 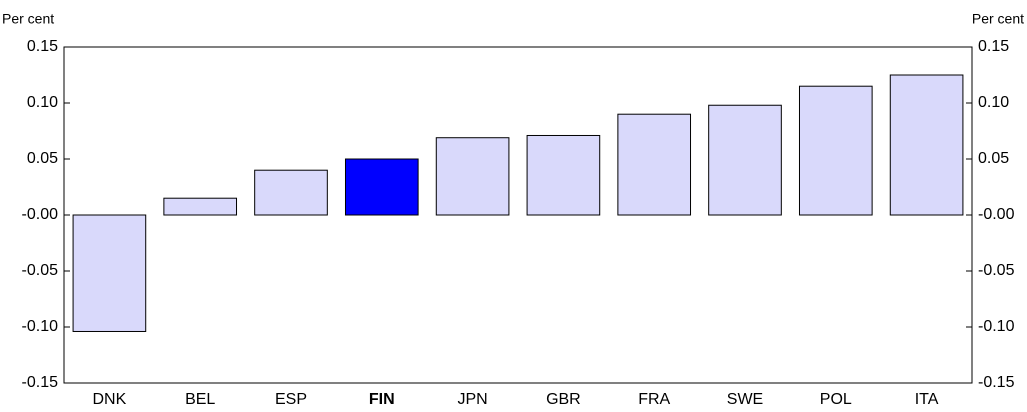 I want to click on y-tick-label: 0.15, so click(x=42, y=46).